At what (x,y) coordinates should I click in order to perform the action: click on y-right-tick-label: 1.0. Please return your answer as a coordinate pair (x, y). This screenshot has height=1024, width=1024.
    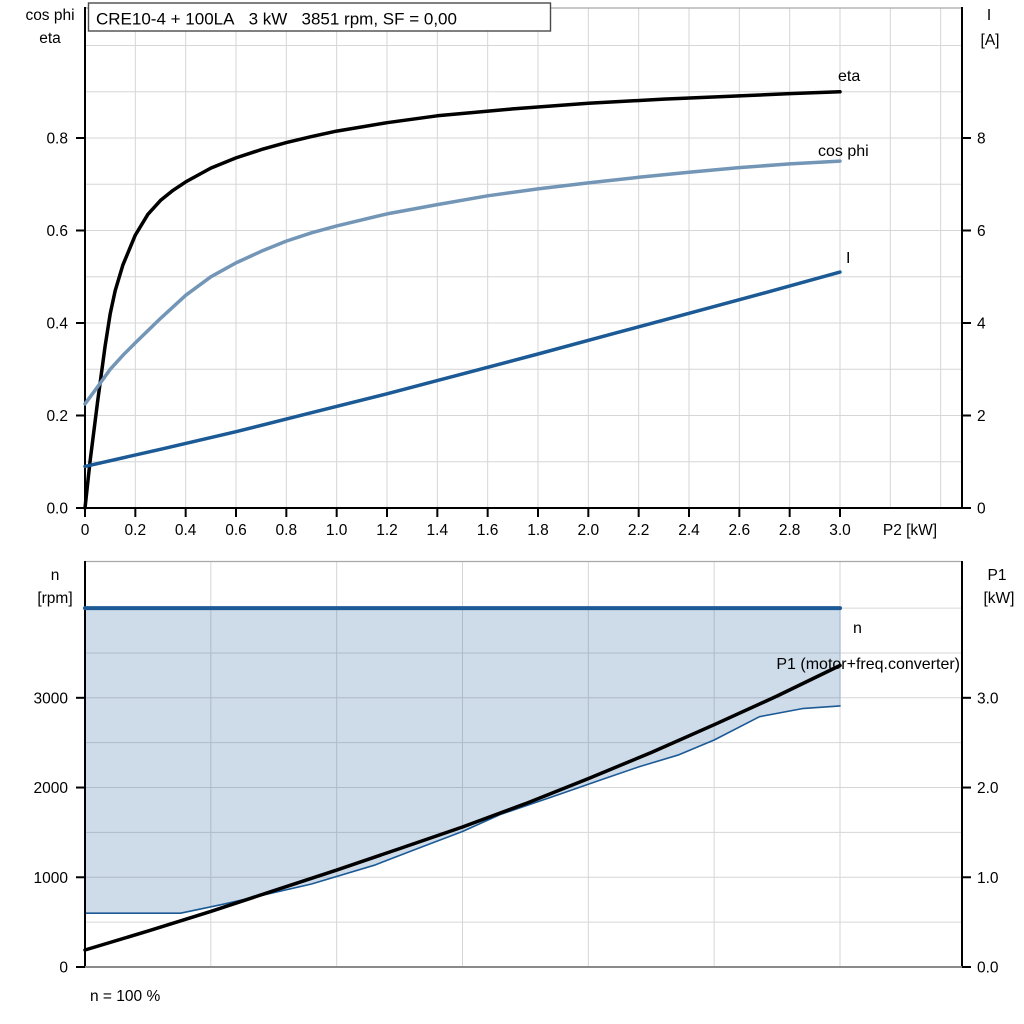
    Looking at the image, I should click on (988, 878).